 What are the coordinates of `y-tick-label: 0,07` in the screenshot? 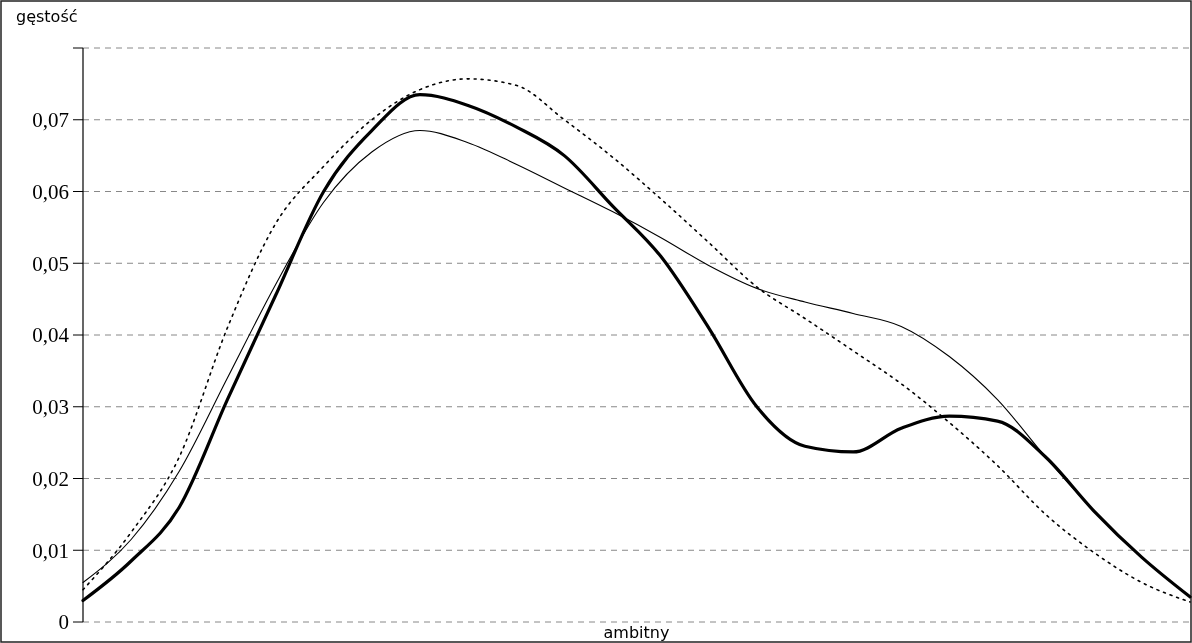 It's located at (50, 120).